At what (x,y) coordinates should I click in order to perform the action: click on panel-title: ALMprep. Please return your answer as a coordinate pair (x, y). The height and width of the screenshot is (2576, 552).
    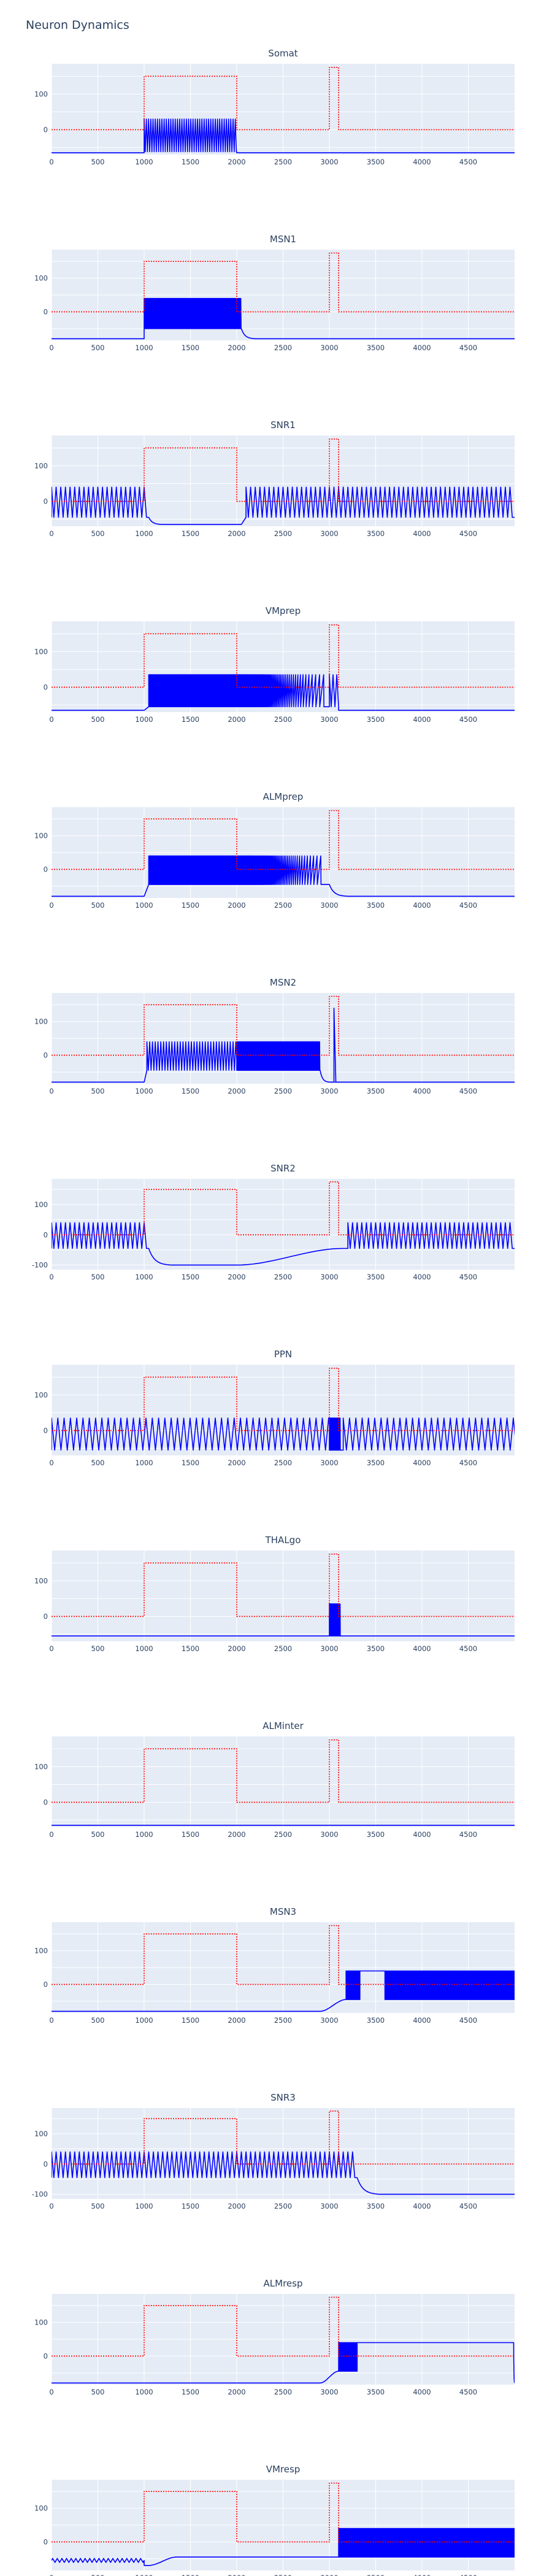
    Looking at the image, I should click on (283, 796).